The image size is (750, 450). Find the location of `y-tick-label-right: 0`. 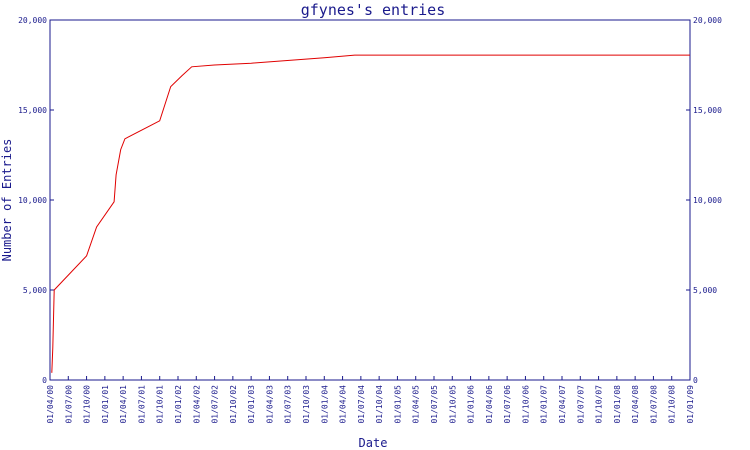

y-tick-label-right: 0 is located at coordinates (695, 380).